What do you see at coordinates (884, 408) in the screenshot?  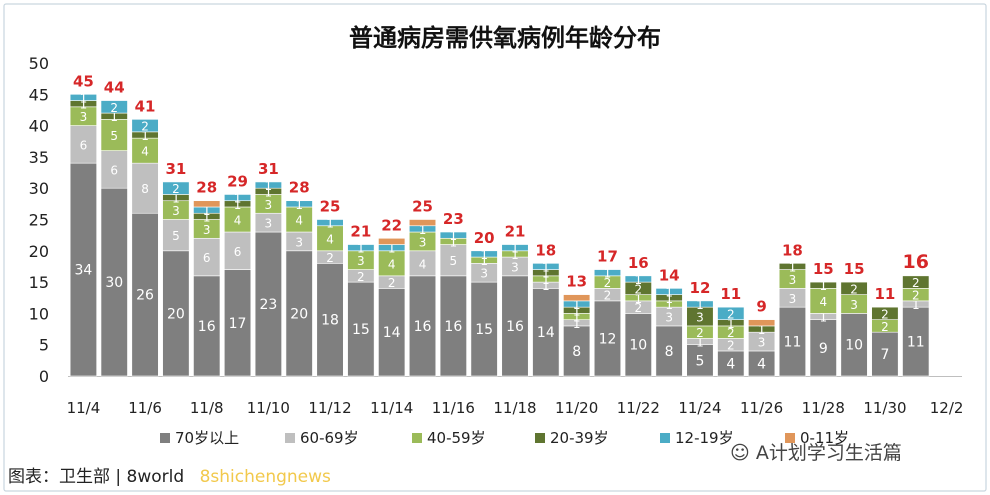 I see `x-tick-label: 11/30` at bounding box center [884, 408].